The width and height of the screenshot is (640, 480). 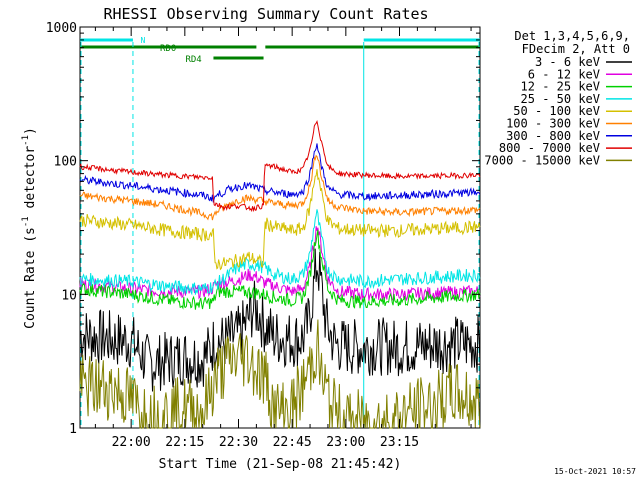 What do you see at coordinates (73, 429) in the screenshot?
I see `y-tick-label: 1` at bounding box center [73, 429].